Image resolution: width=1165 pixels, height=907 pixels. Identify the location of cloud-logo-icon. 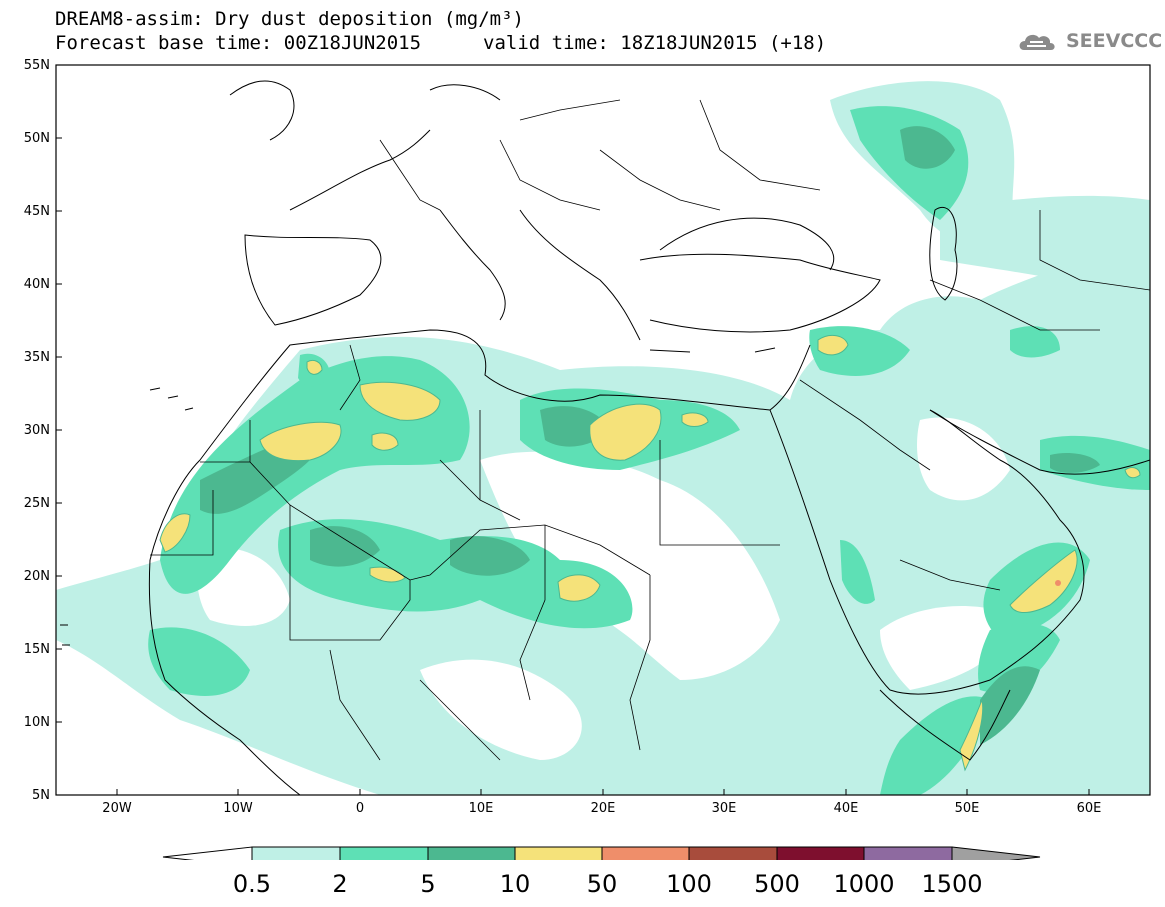
(1037, 42).